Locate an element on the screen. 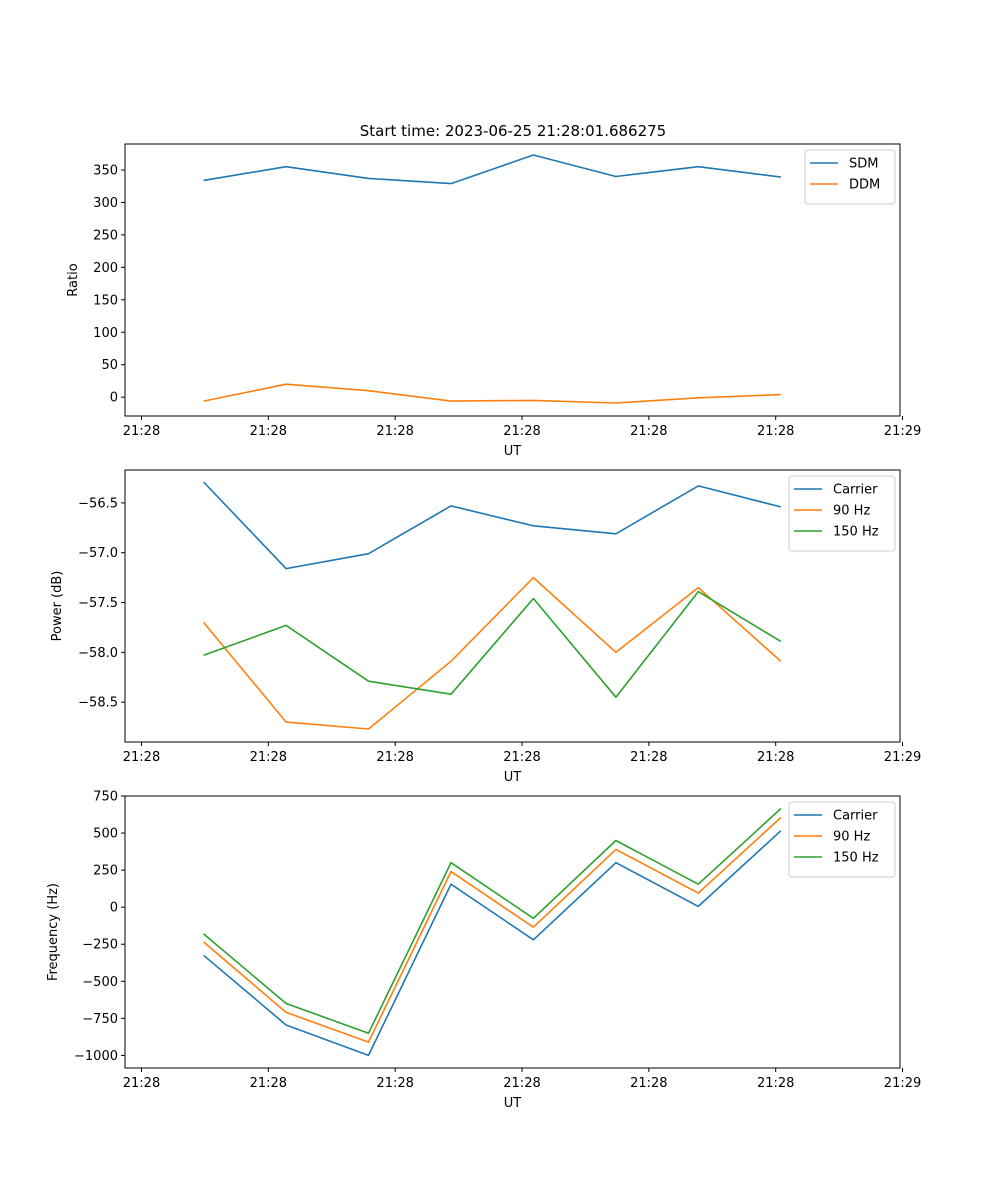 This screenshot has width=1000, height=1200. figure-title: Start time: 2023-06-25 21:28:01.686275 is located at coordinates (513, 131).